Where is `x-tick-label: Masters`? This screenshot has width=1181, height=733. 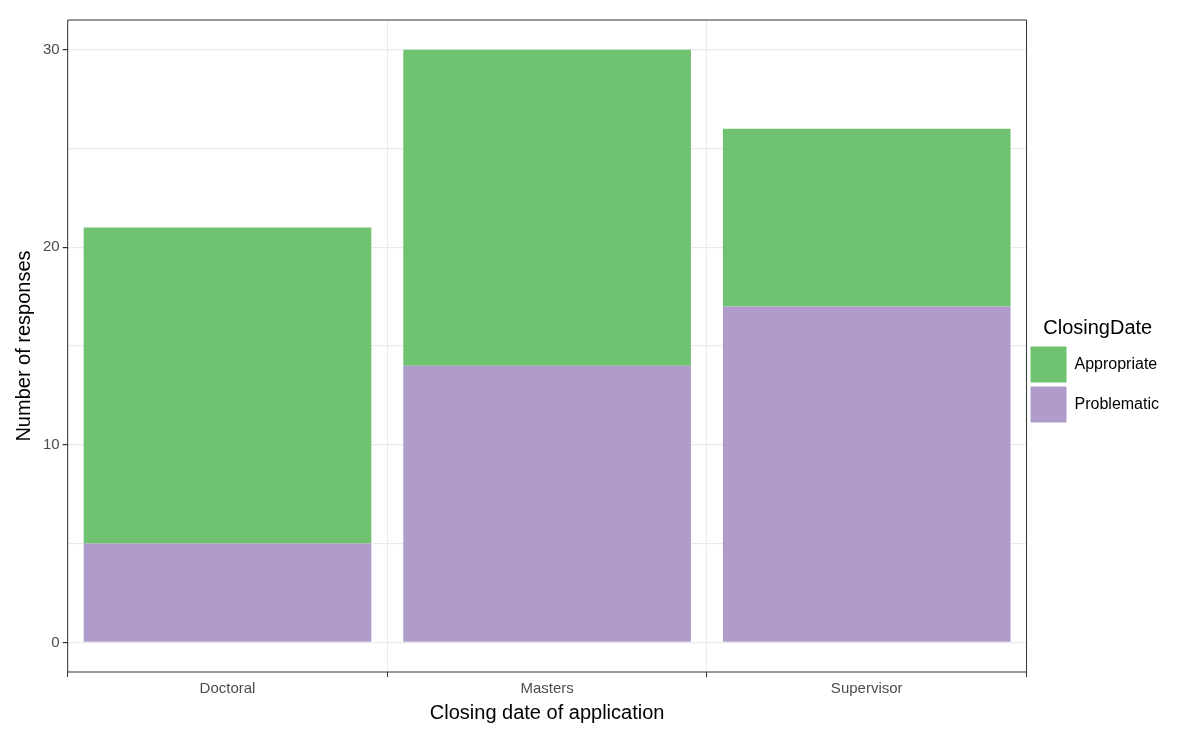 x-tick-label: Masters is located at coordinates (547, 688).